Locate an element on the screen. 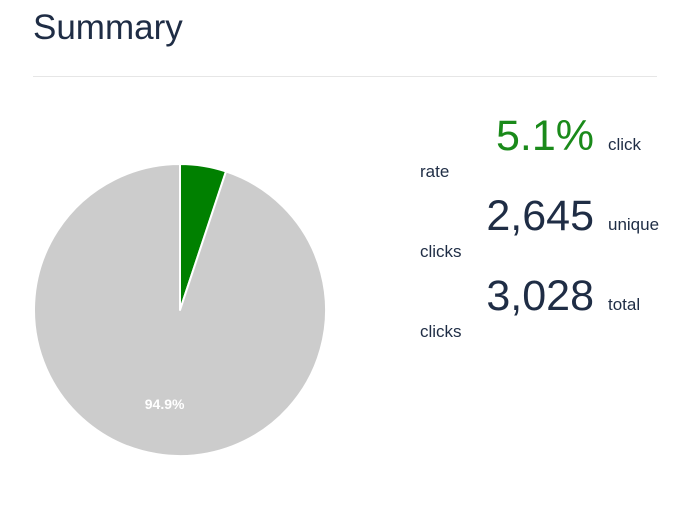 The image size is (684, 531). click-rate-value: 5.1% is located at coordinates (544, 136).